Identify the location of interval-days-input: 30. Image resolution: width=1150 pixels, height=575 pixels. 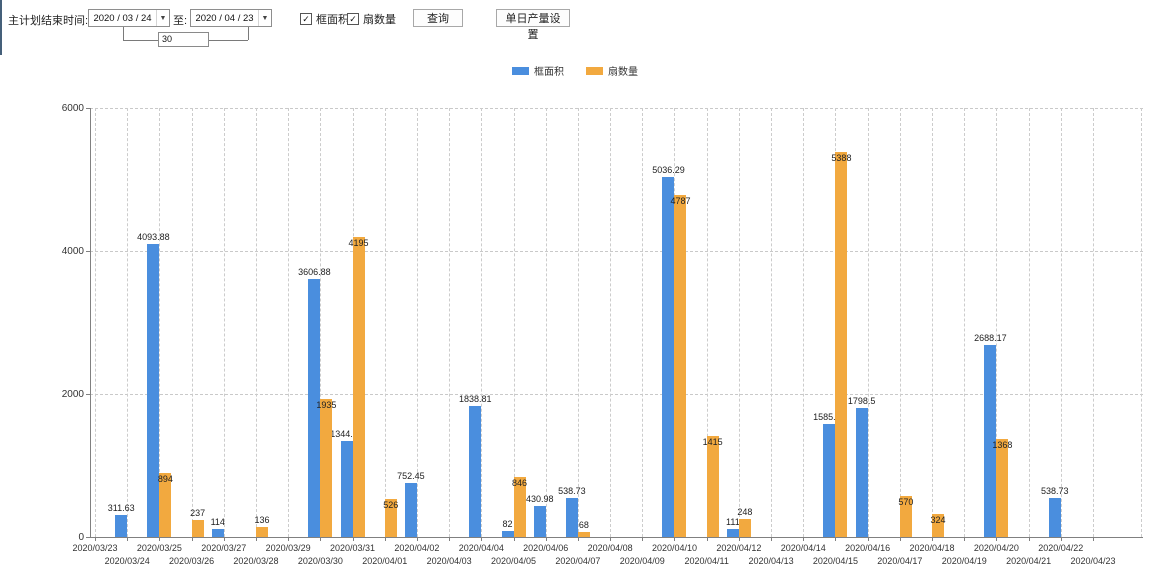
(183, 39).